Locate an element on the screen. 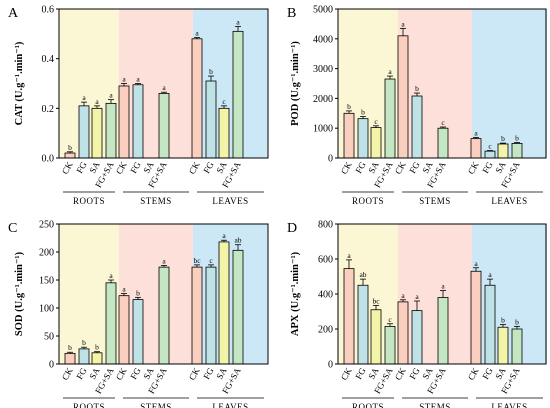 This screenshot has height=408, width=550. group-label: ROOTS is located at coordinates (368, 405).